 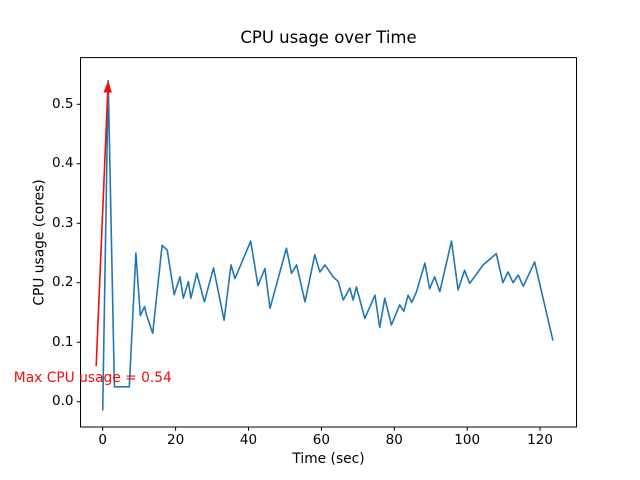 I want to click on x-tick-label: 100, so click(x=467, y=440).